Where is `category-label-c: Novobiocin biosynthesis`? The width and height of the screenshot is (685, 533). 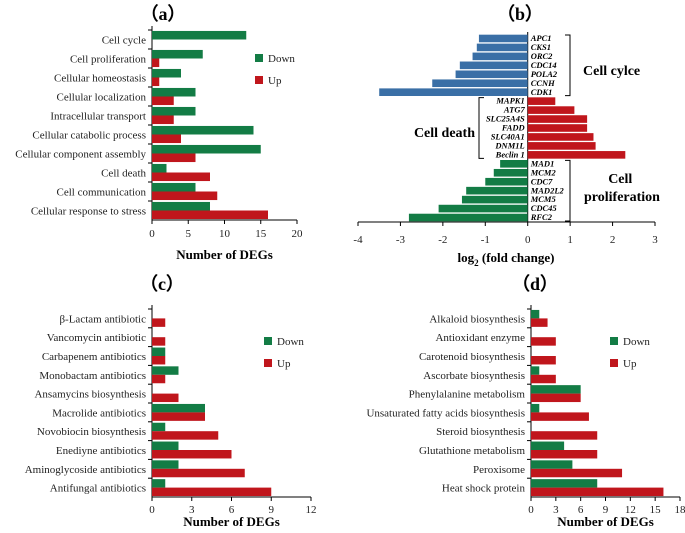
category-label-c: Novobiocin biosynthesis is located at coordinates (91, 432).